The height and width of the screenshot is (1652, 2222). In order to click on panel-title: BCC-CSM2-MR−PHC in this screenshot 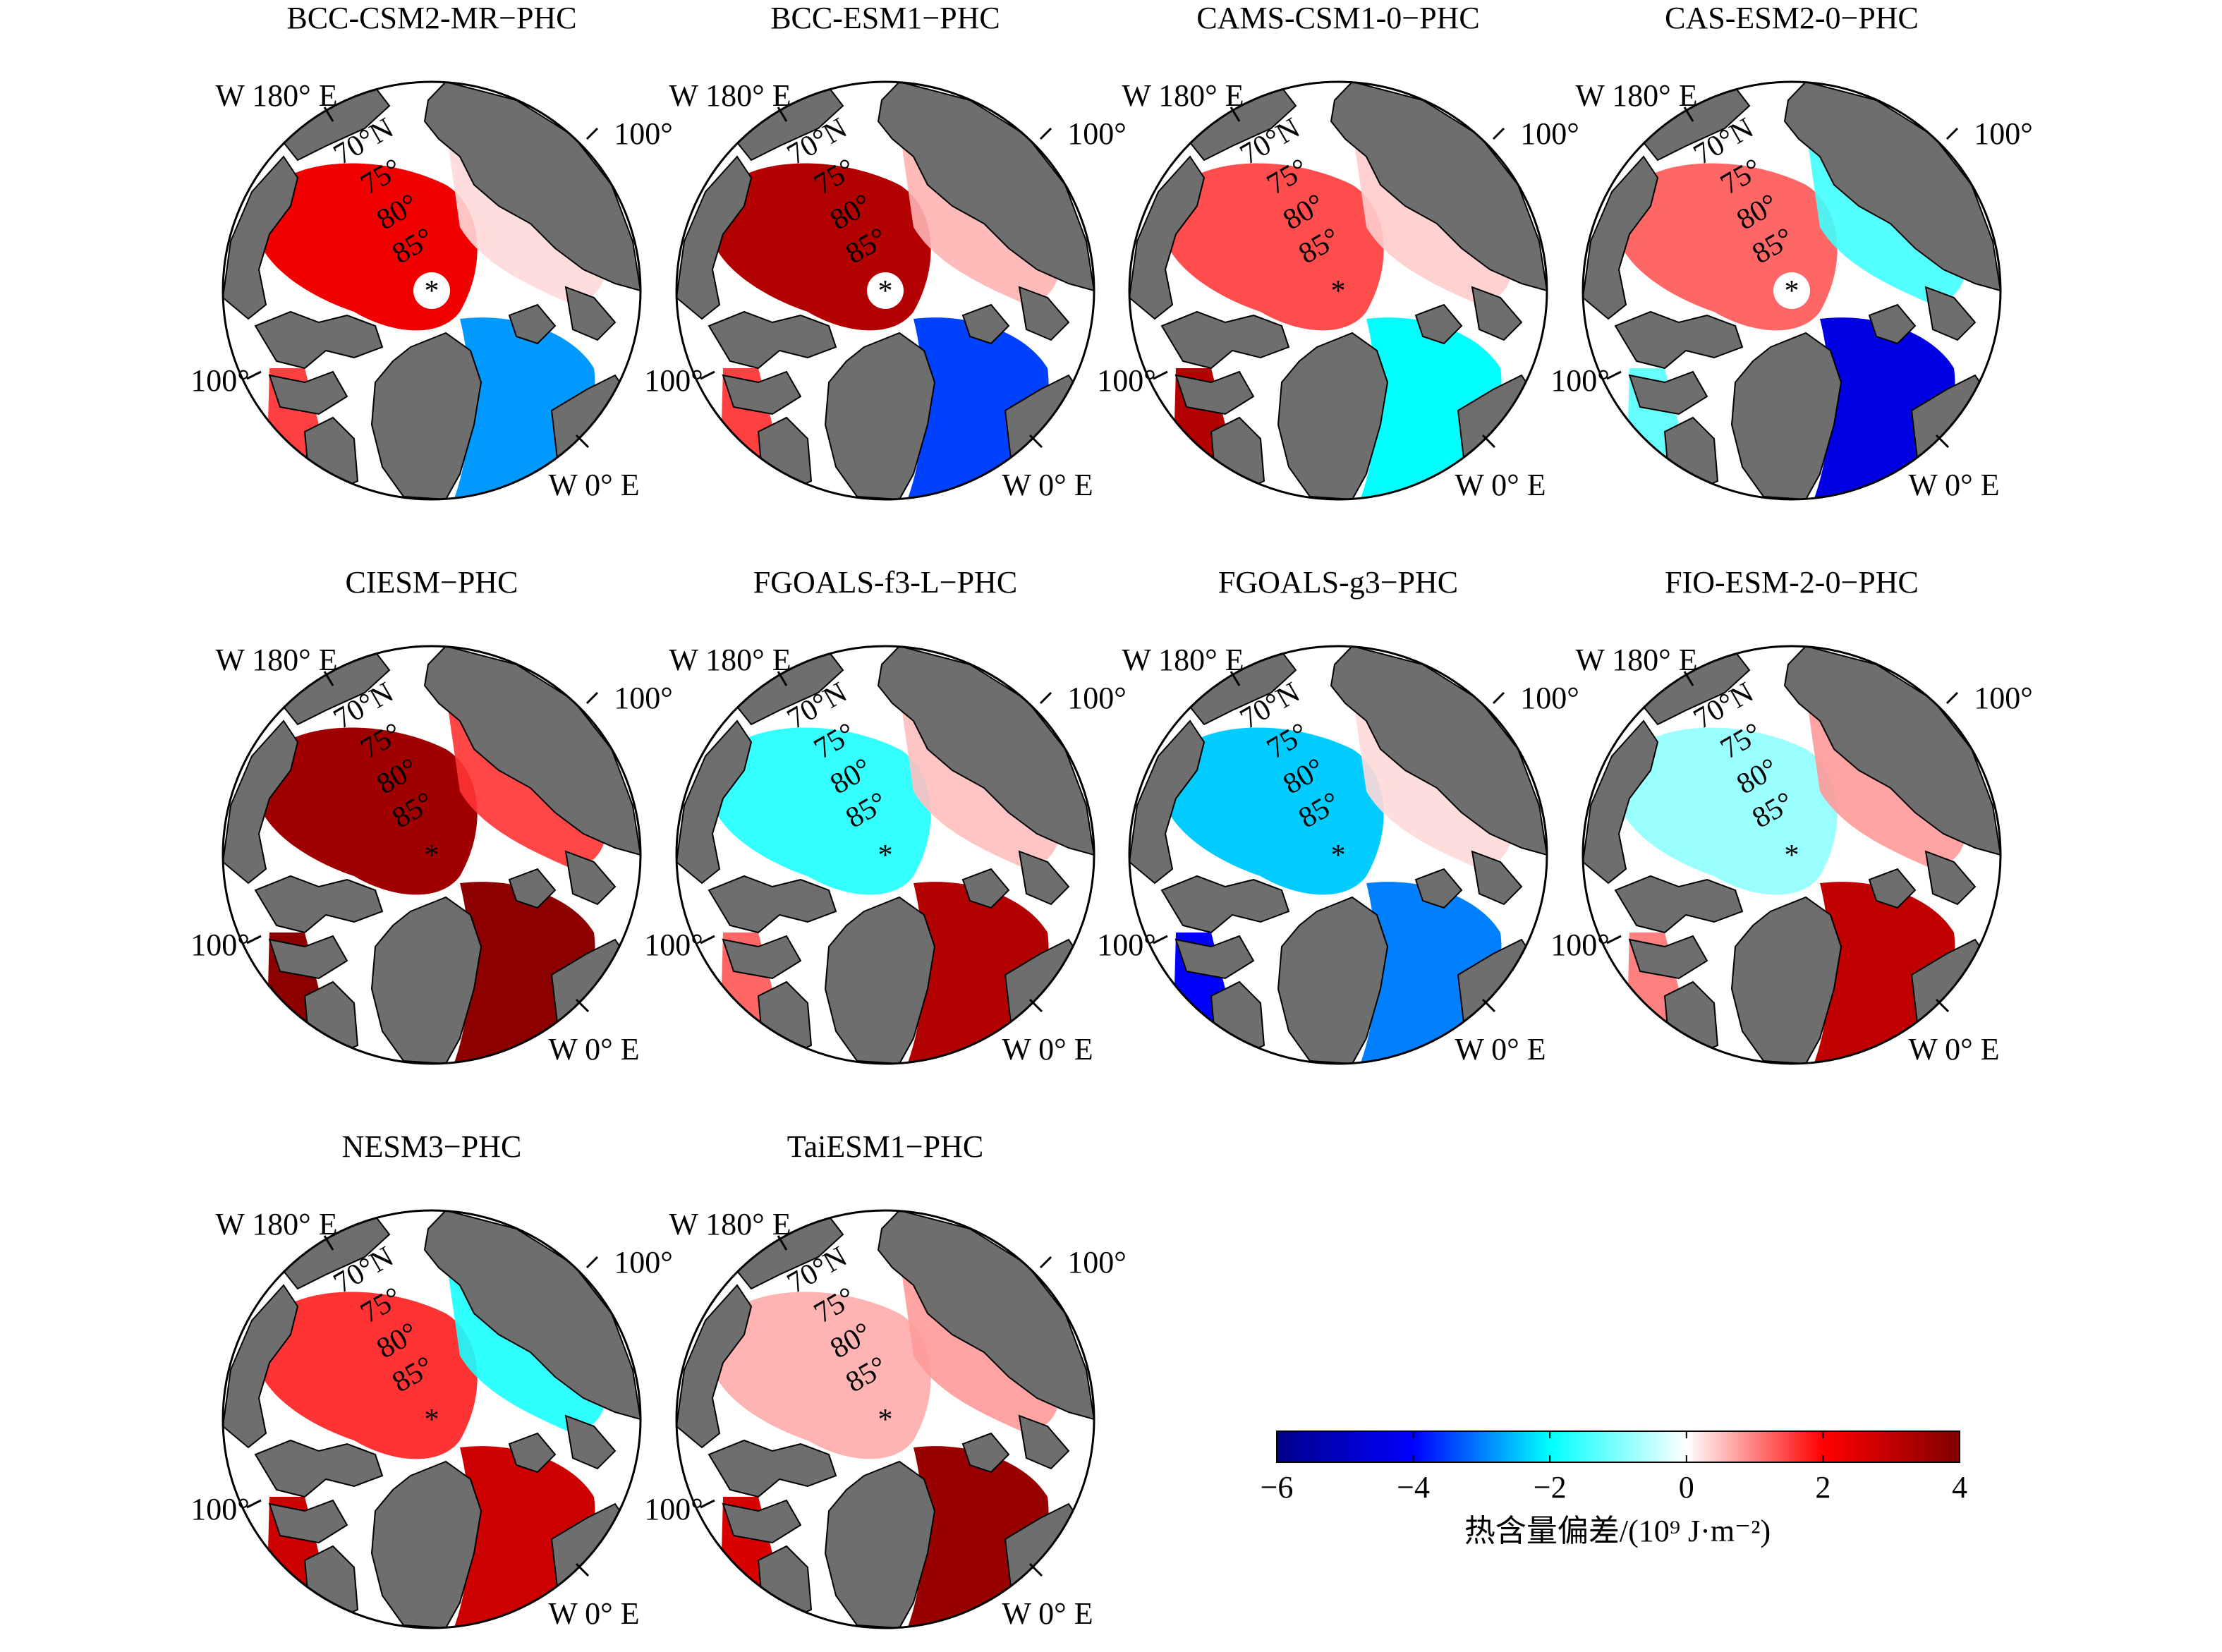, I will do `click(431, 18)`.